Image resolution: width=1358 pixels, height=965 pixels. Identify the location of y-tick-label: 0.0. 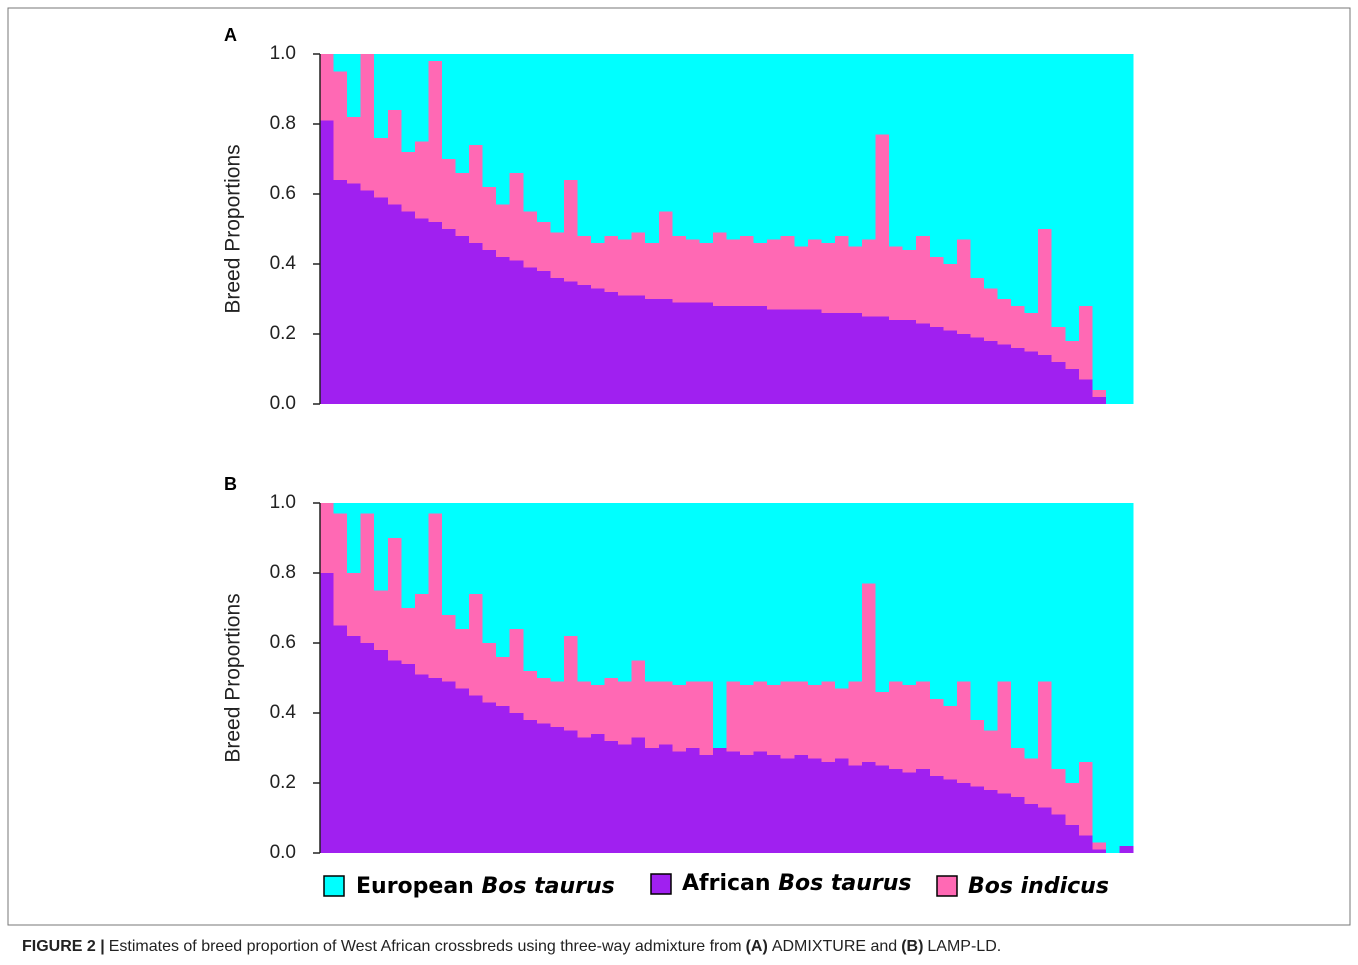
(283, 852).